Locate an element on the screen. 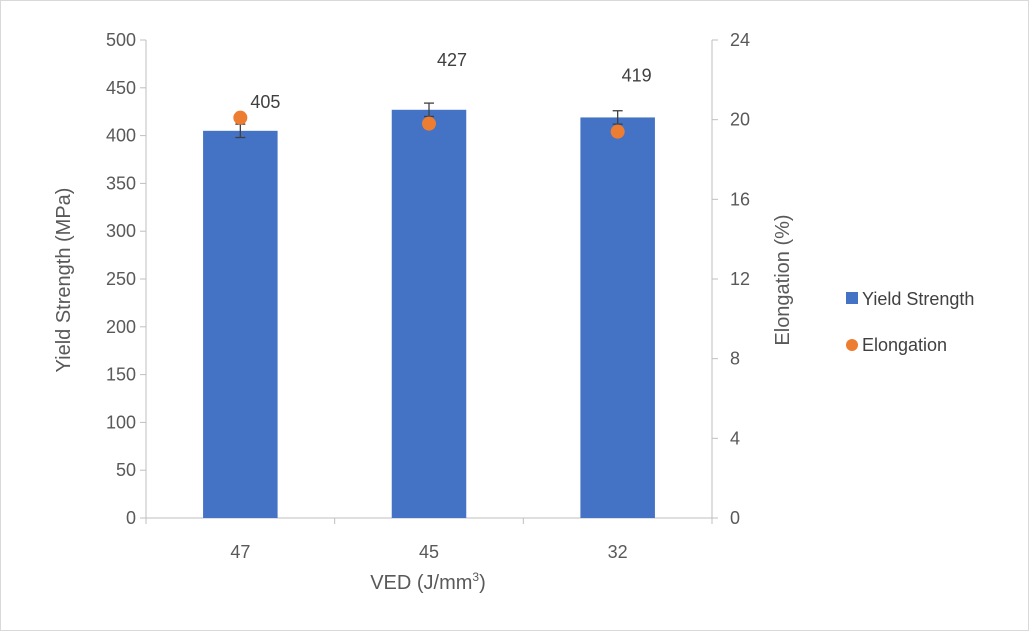 This screenshot has width=1030, height=632. y2-axis-title: Elongation (%) is located at coordinates (783, 279).